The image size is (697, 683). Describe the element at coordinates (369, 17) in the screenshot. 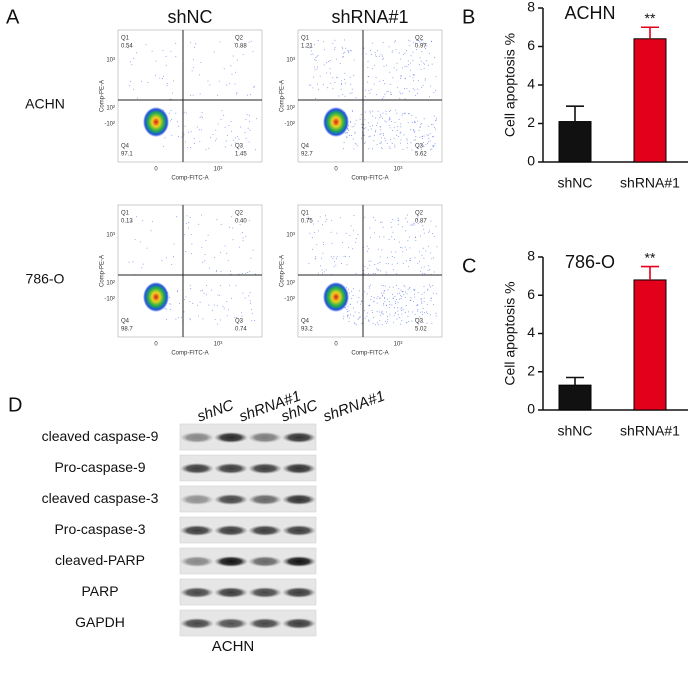

I see `column-header: shRNA#1` at that location.